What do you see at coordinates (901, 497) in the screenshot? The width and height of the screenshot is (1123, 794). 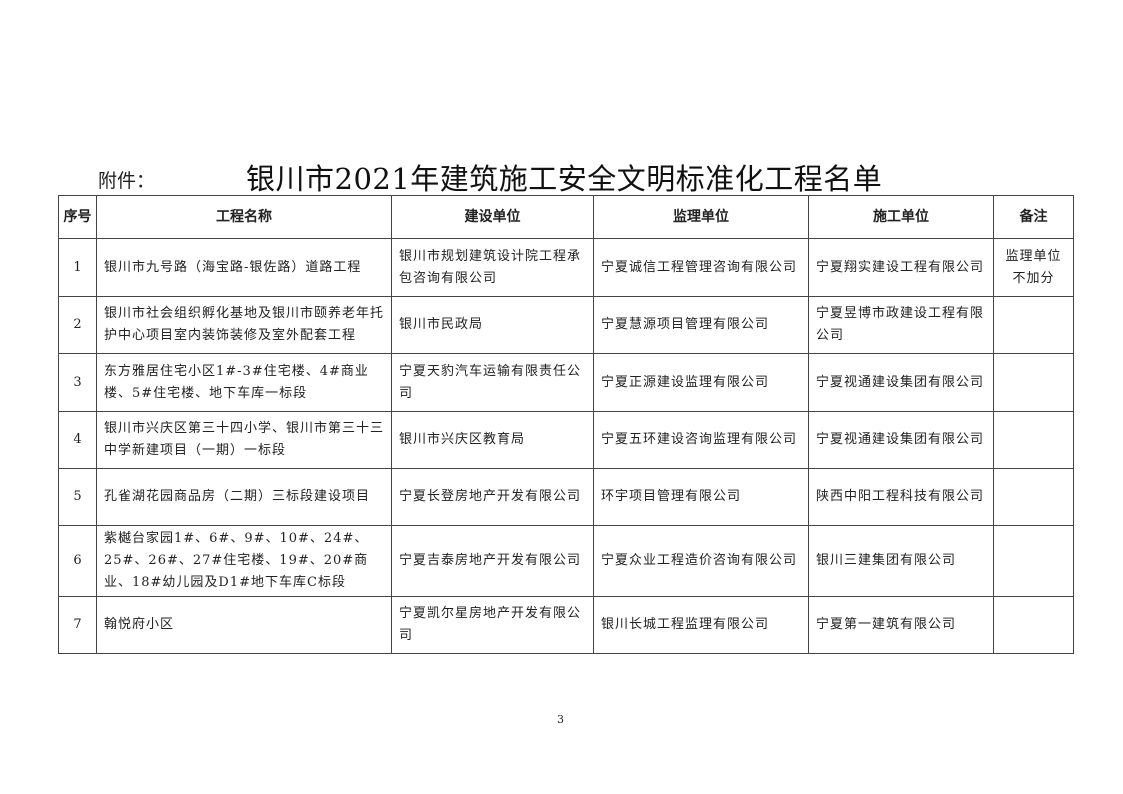 I see `cell-contractor: 陕西中阳工程科技有限公司` at bounding box center [901, 497].